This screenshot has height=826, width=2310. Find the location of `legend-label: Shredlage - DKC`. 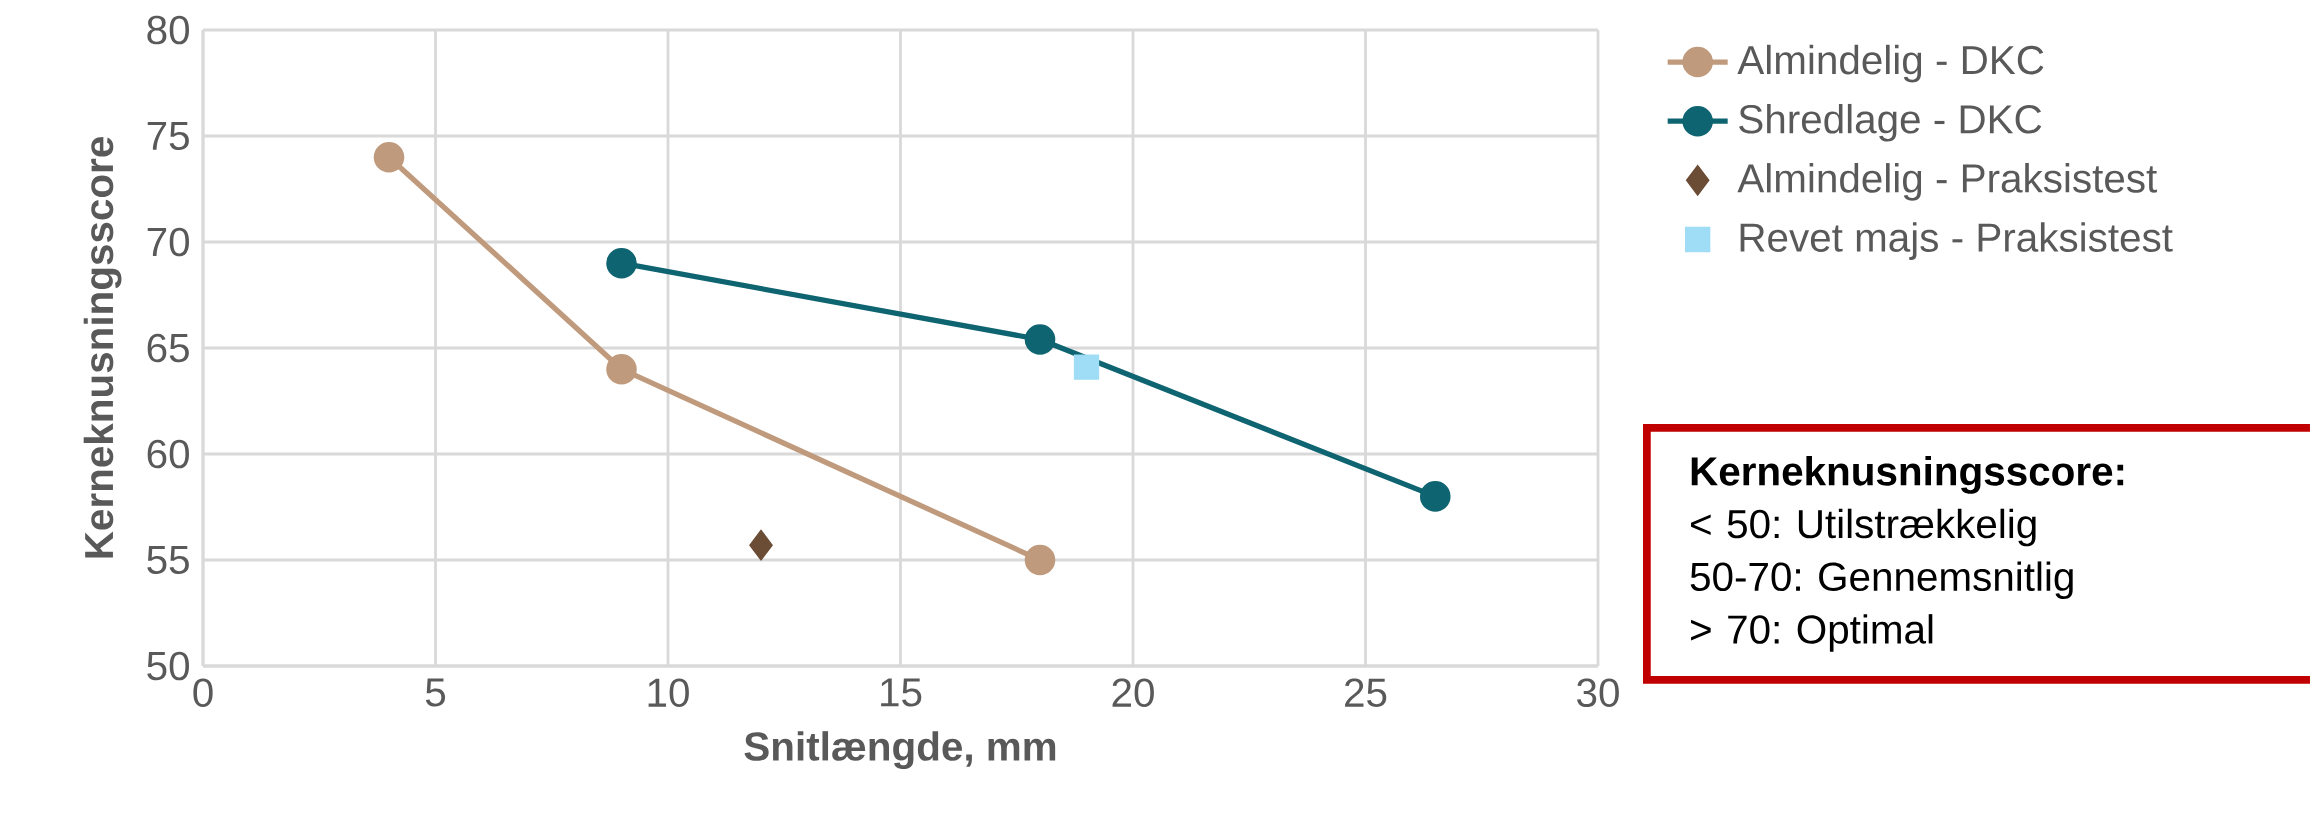

legend-label: Shredlage - DKC is located at coordinates (1890, 122).